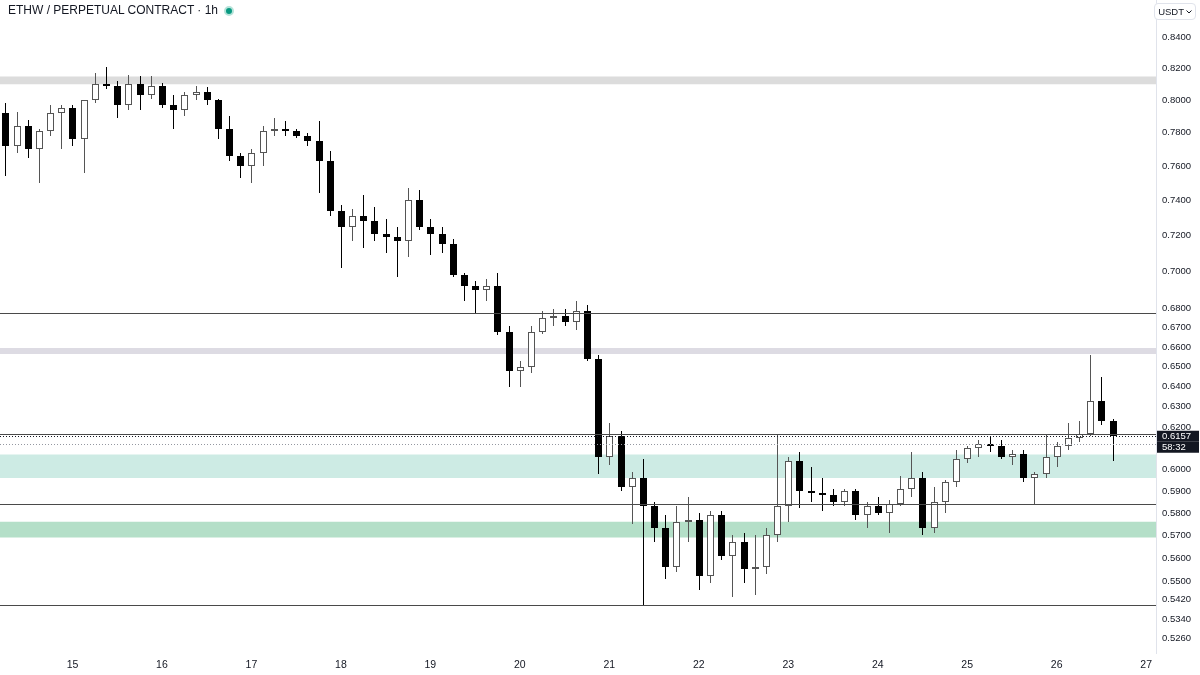 This screenshot has width=1200, height=675. What do you see at coordinates (72, 664) in the screenshot?
I see `x-tick-label: 15` at bounding box center [72, 664].